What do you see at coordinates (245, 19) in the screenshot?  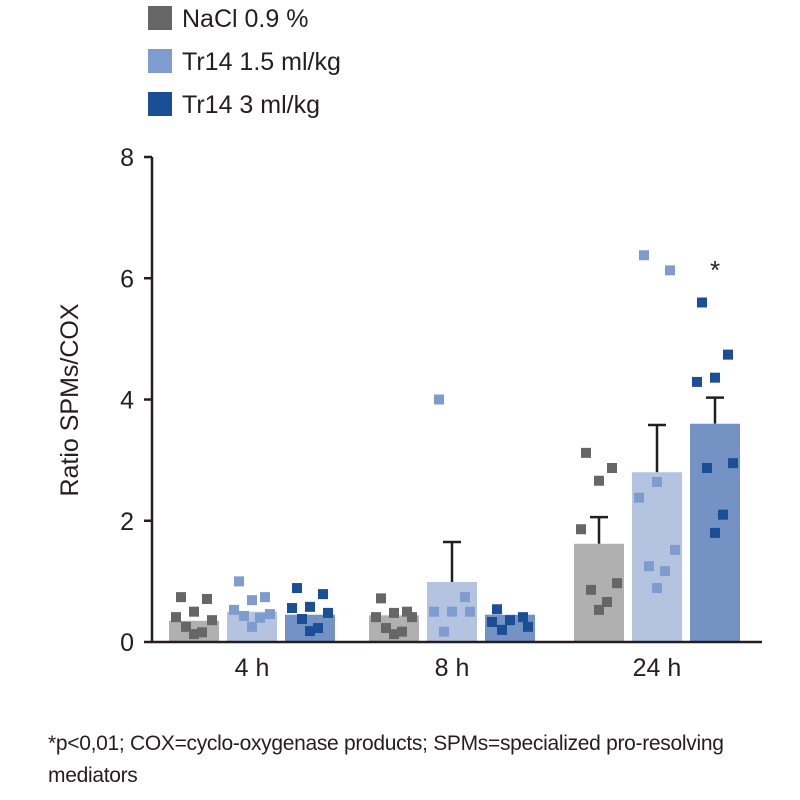 I see `legend-label: NaCl 0.9 %` at bounding box center [245, 19].